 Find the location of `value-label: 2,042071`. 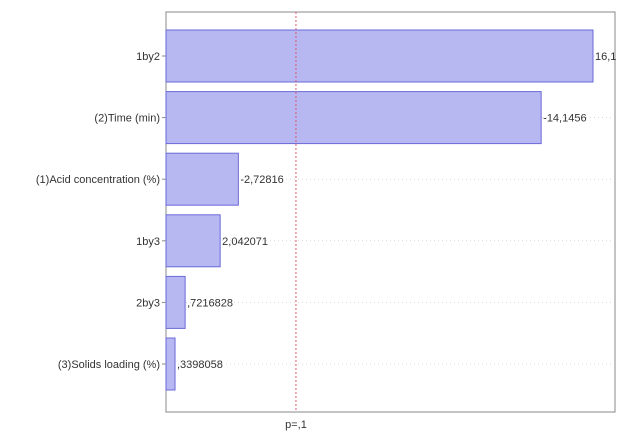

value-label: 2,042071 is located at coordinates (245, 242).